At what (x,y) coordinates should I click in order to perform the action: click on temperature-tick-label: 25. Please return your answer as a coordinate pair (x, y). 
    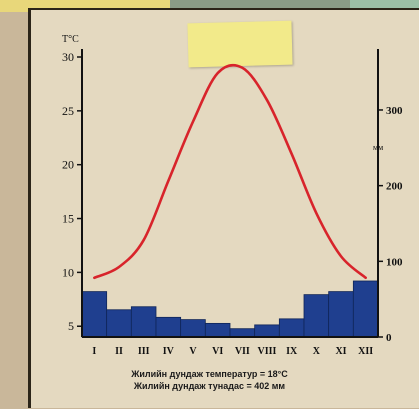
    Looking at the image, I should click on (68, 111).